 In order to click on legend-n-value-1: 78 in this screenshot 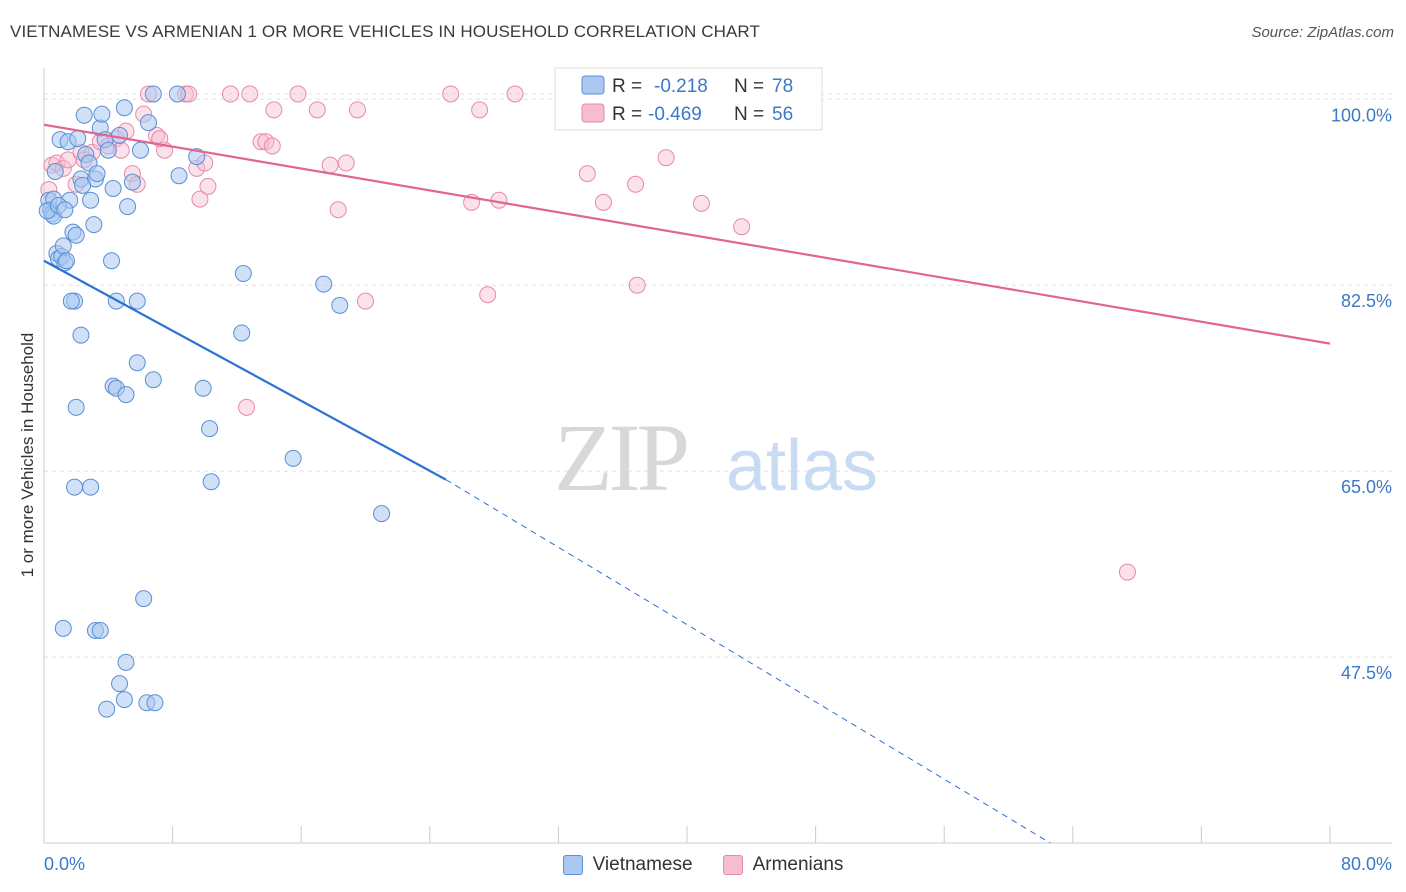, I will do `click(782, 86)`.